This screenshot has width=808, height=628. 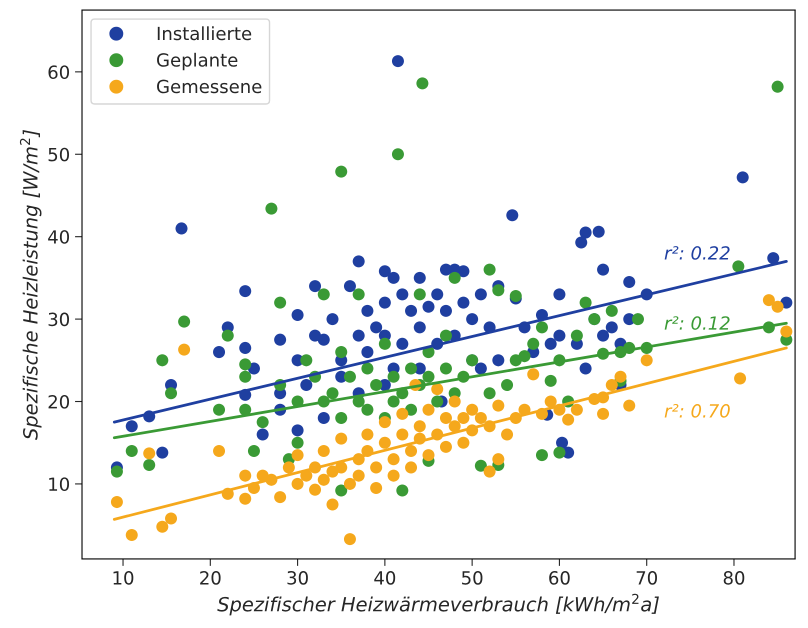 I want to click on legend-label: Gemessene, so click(x=209, y=87).